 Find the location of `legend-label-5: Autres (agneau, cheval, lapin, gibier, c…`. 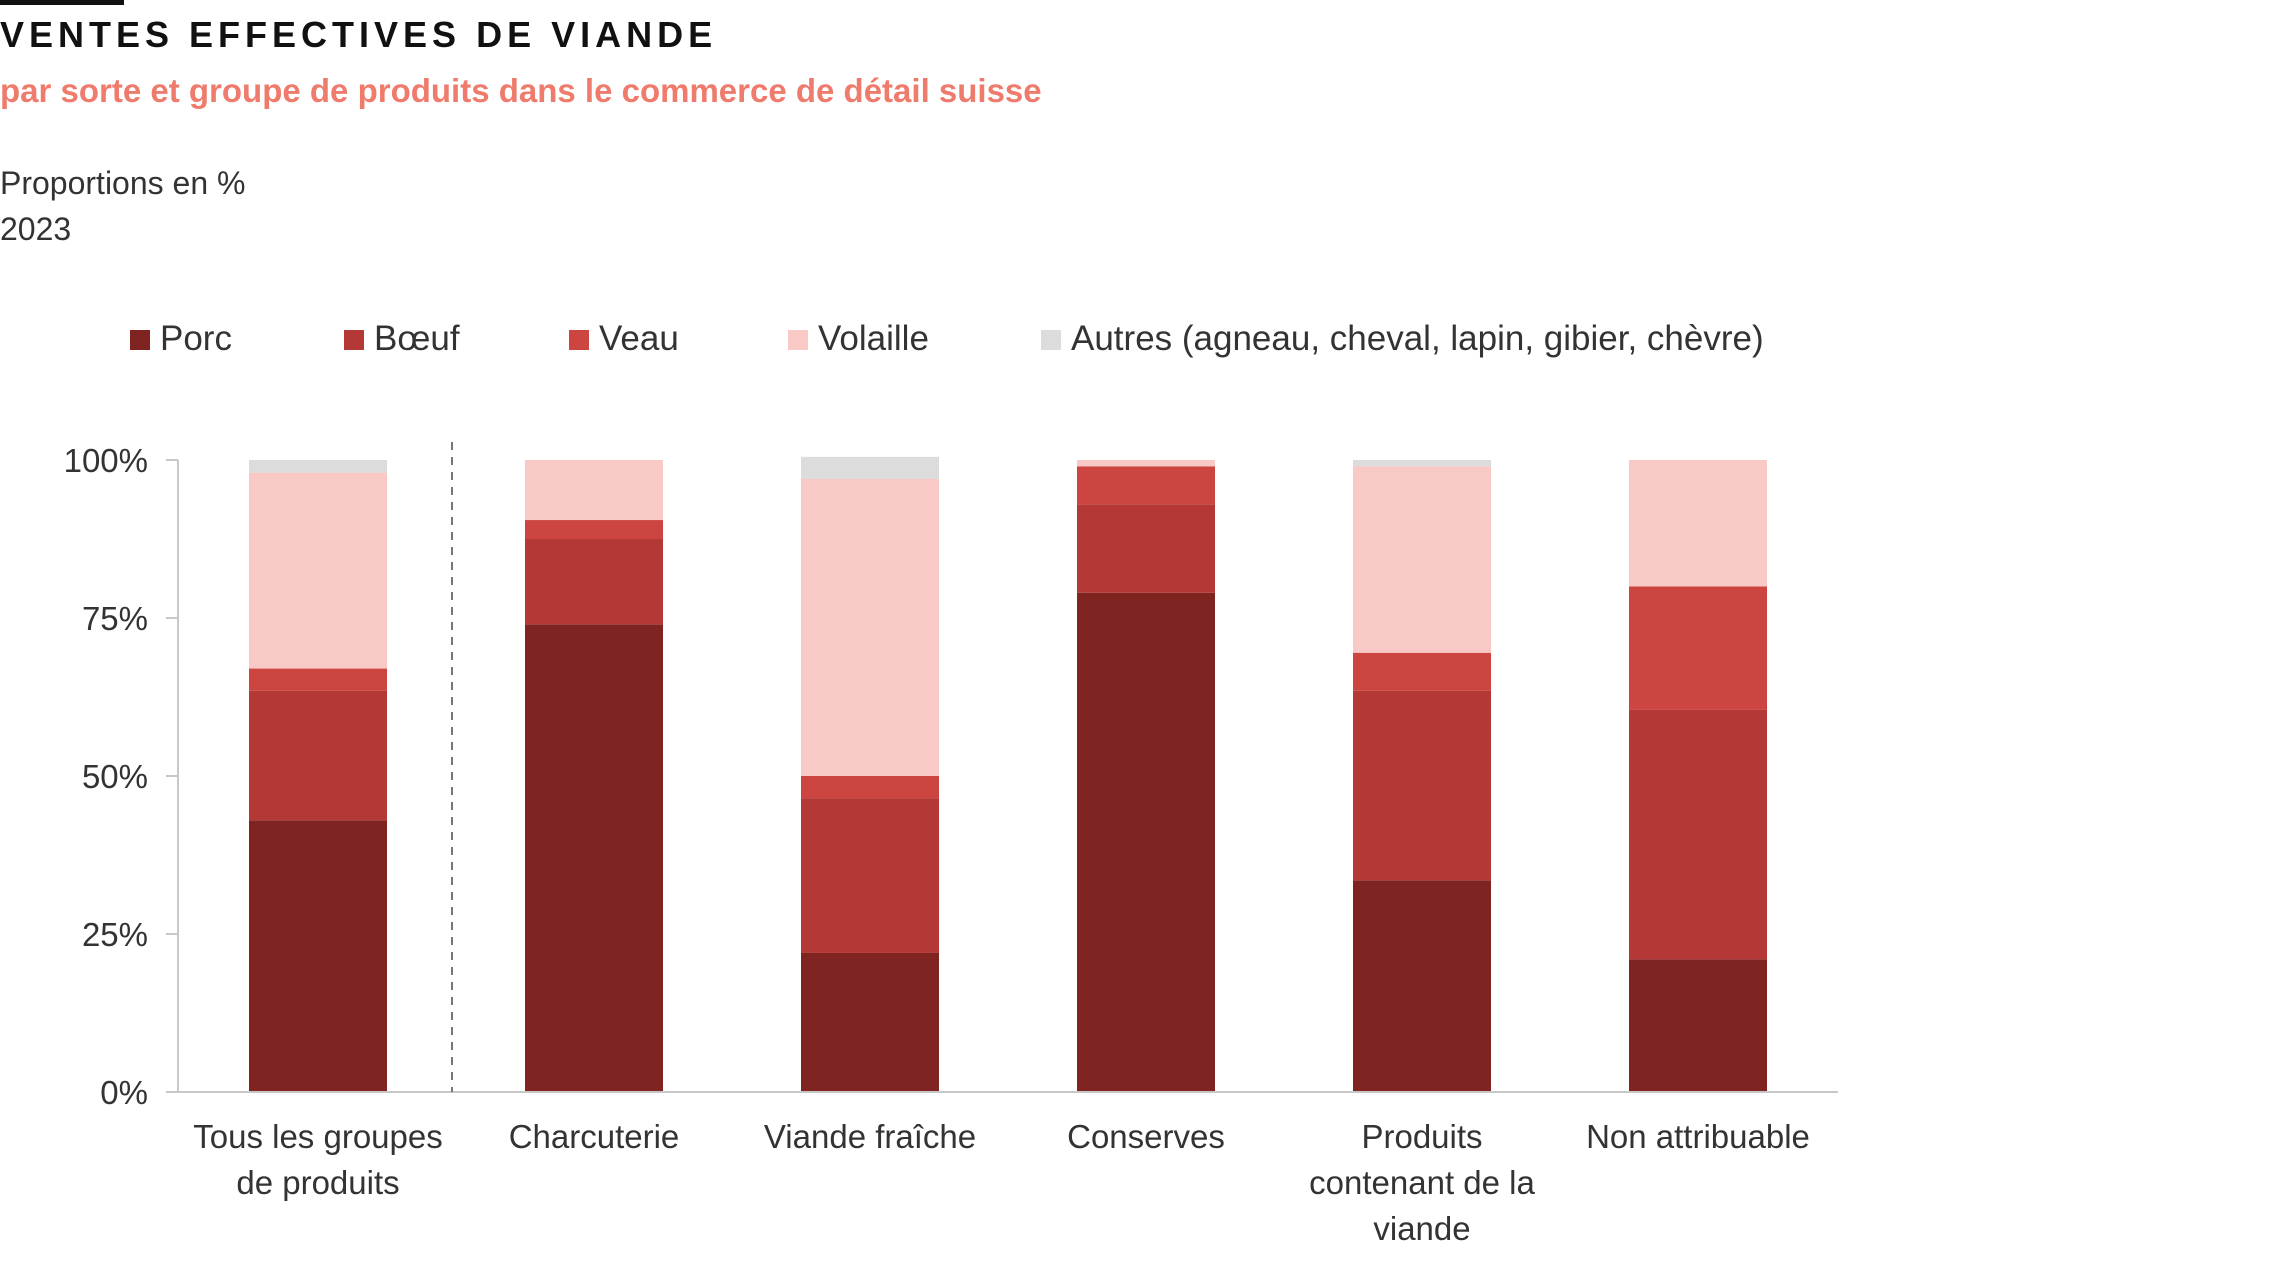

legend-label-5: Autres (agneau, cheval, lapin, gibier, c… is located at coordinates (1417, 338).